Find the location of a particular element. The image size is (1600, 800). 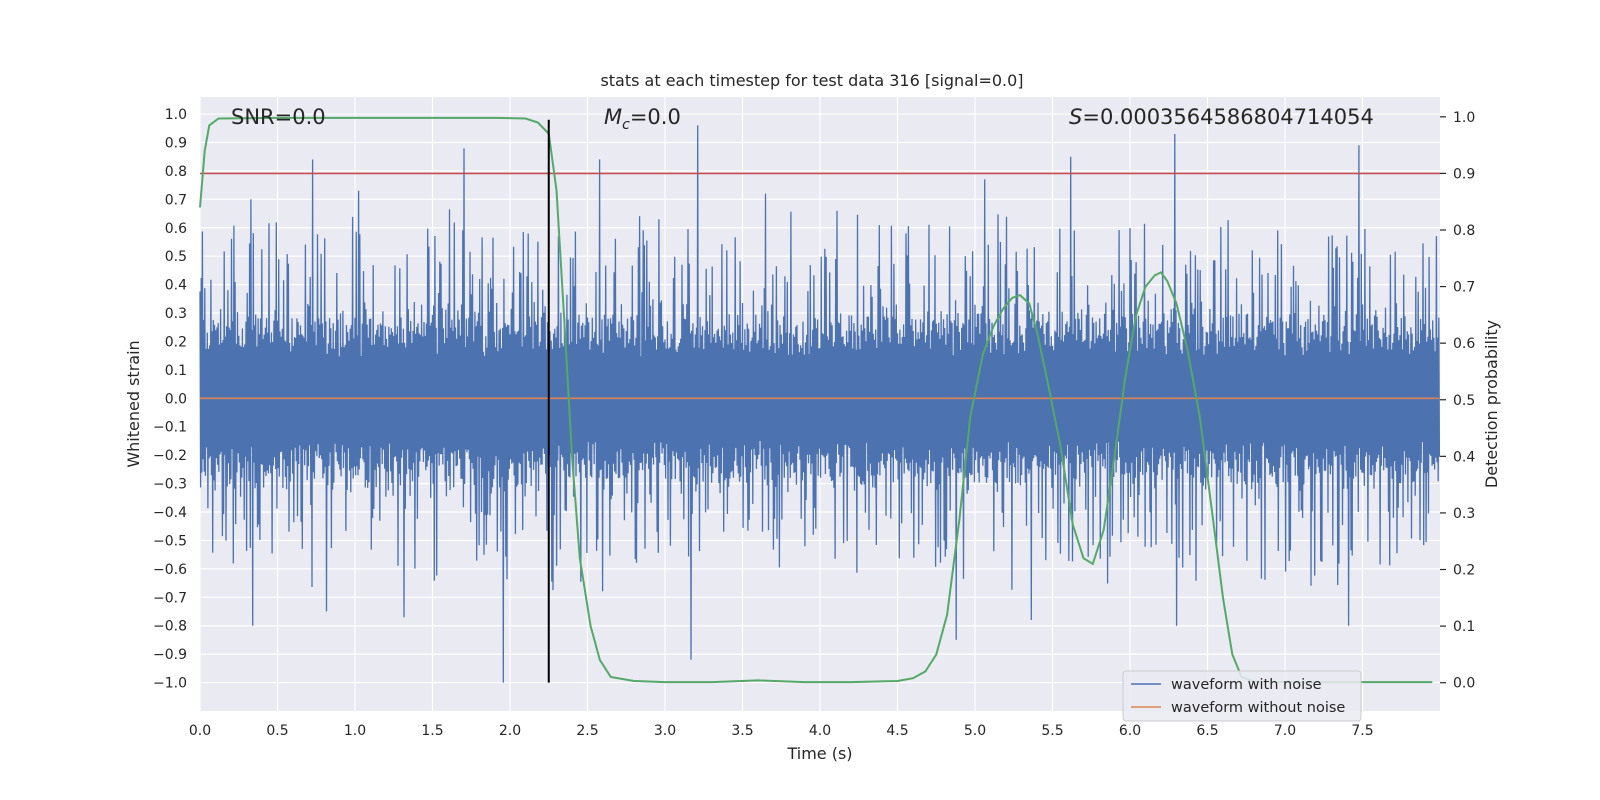

x-tick-label: 6.5 is located at coordinates (1207, 731).